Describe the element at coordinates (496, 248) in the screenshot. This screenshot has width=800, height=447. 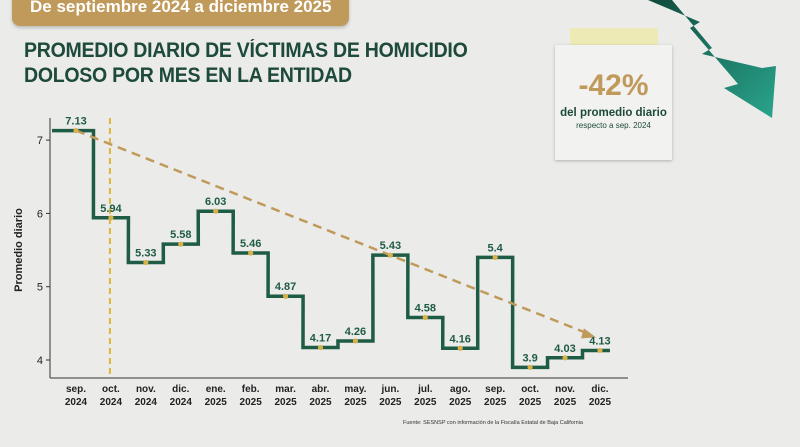
I see `data-label: 5.4` at that location.